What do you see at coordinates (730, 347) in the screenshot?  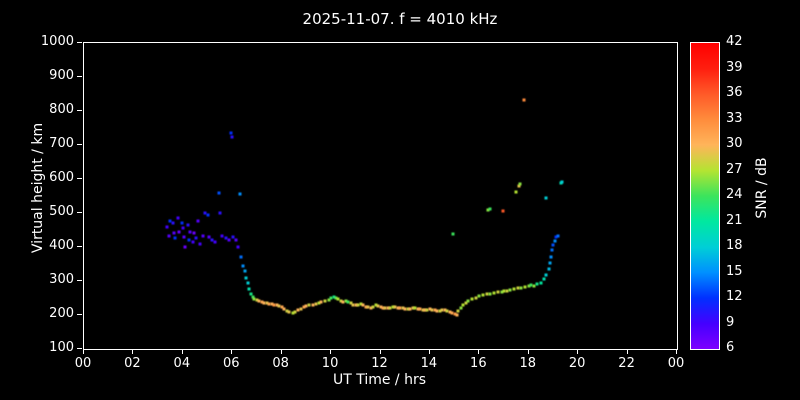 I see `colorbar-tick-label: 6` at bounding box center [730, 347].